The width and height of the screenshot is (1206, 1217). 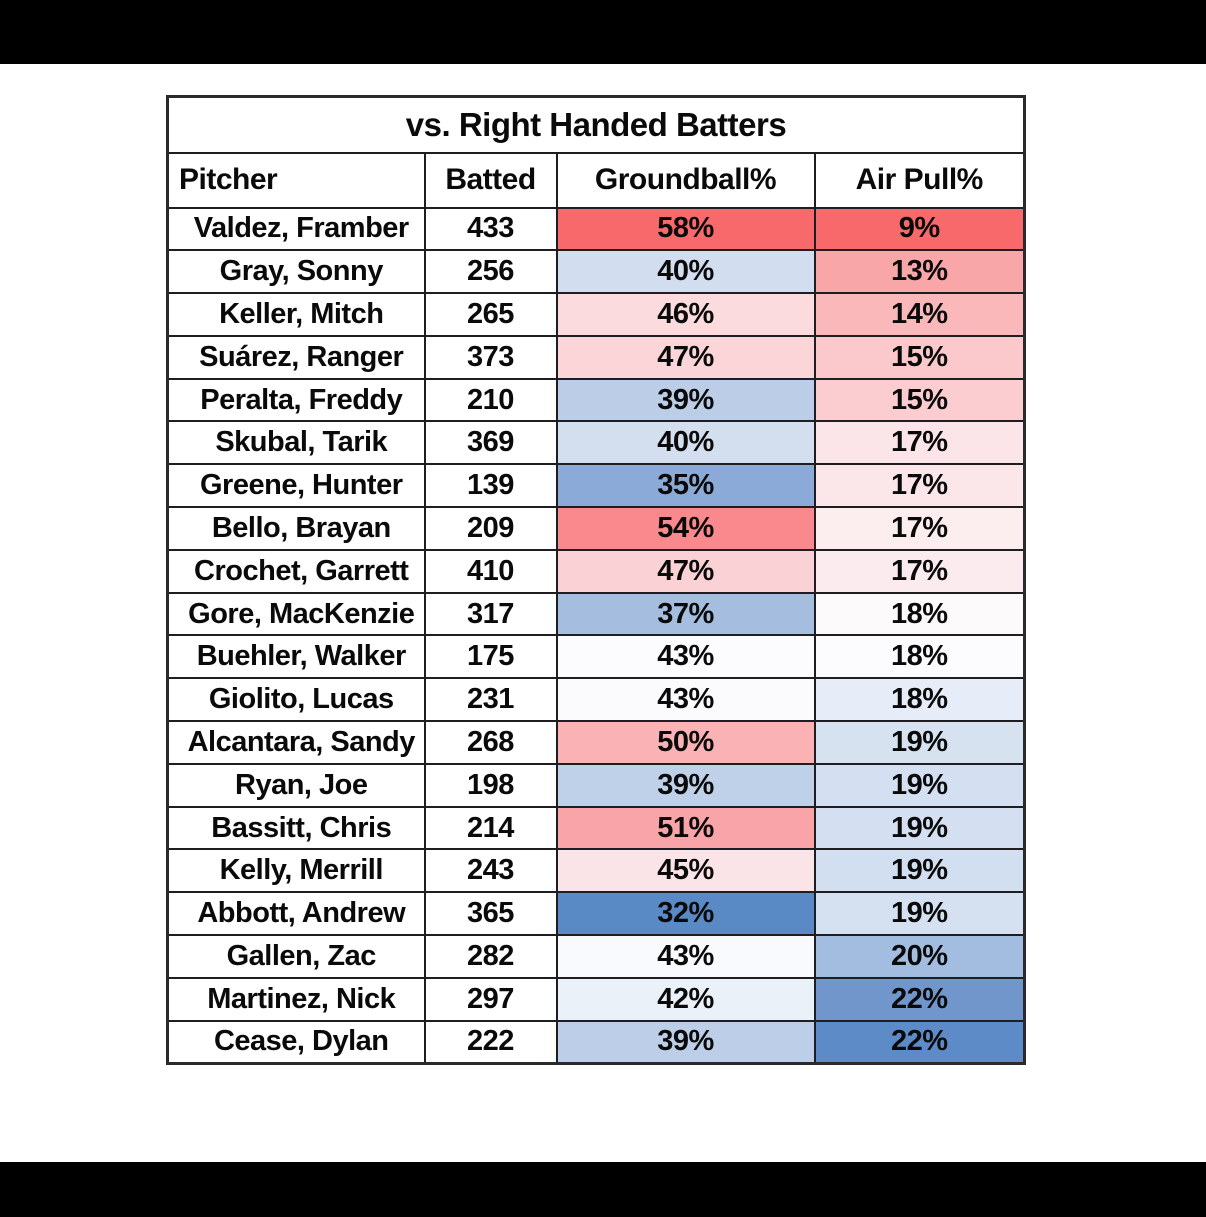 What do you see at coordinates (919, 956) in the screenshot?
I see `air-pull-cell: 20%` at bounding box center [919, 956].